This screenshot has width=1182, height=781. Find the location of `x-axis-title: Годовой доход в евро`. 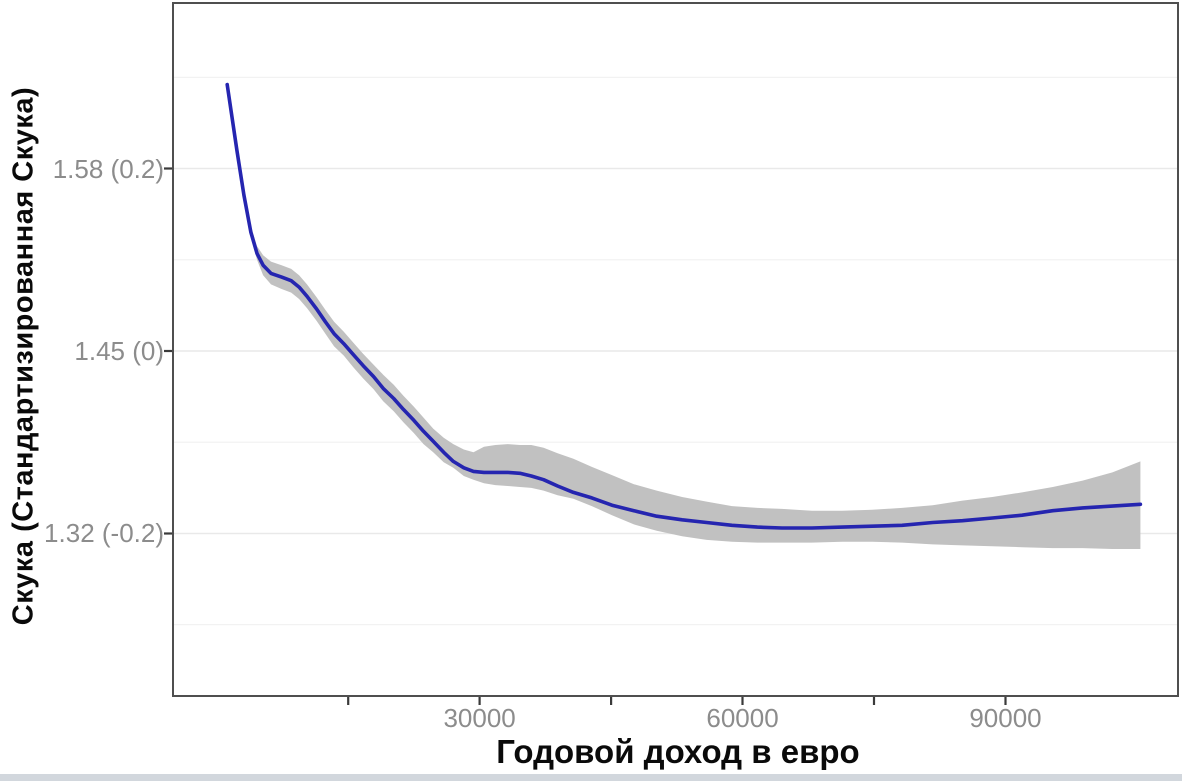

x-axis-title: Годовой доход в евро is located at coordinates (678, 751).